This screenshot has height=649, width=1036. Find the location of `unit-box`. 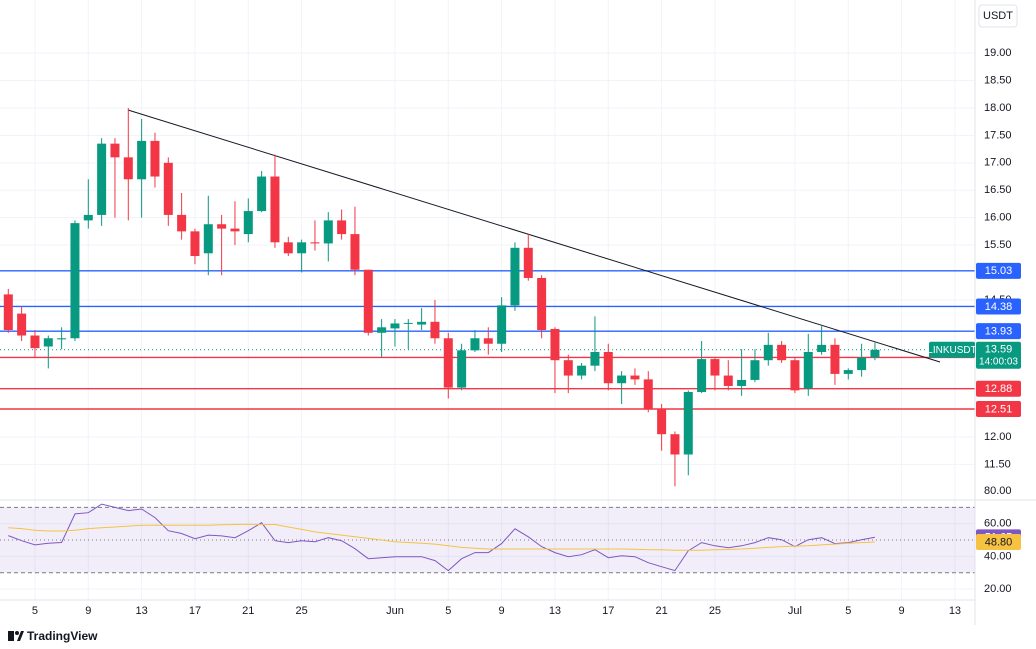

unit-box is located at coordinates (998, 16).